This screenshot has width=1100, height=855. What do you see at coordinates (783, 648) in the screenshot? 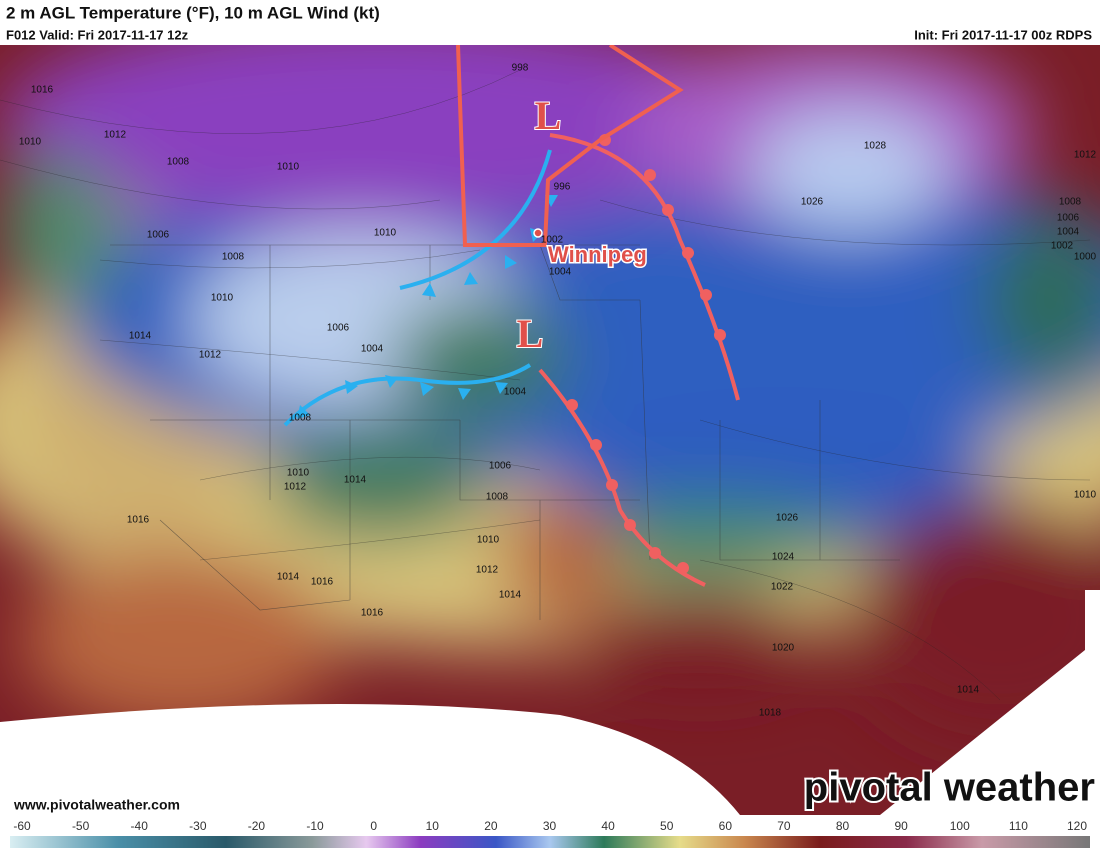
I see `isobar-label: 1020` at bounding box center [783, 648].